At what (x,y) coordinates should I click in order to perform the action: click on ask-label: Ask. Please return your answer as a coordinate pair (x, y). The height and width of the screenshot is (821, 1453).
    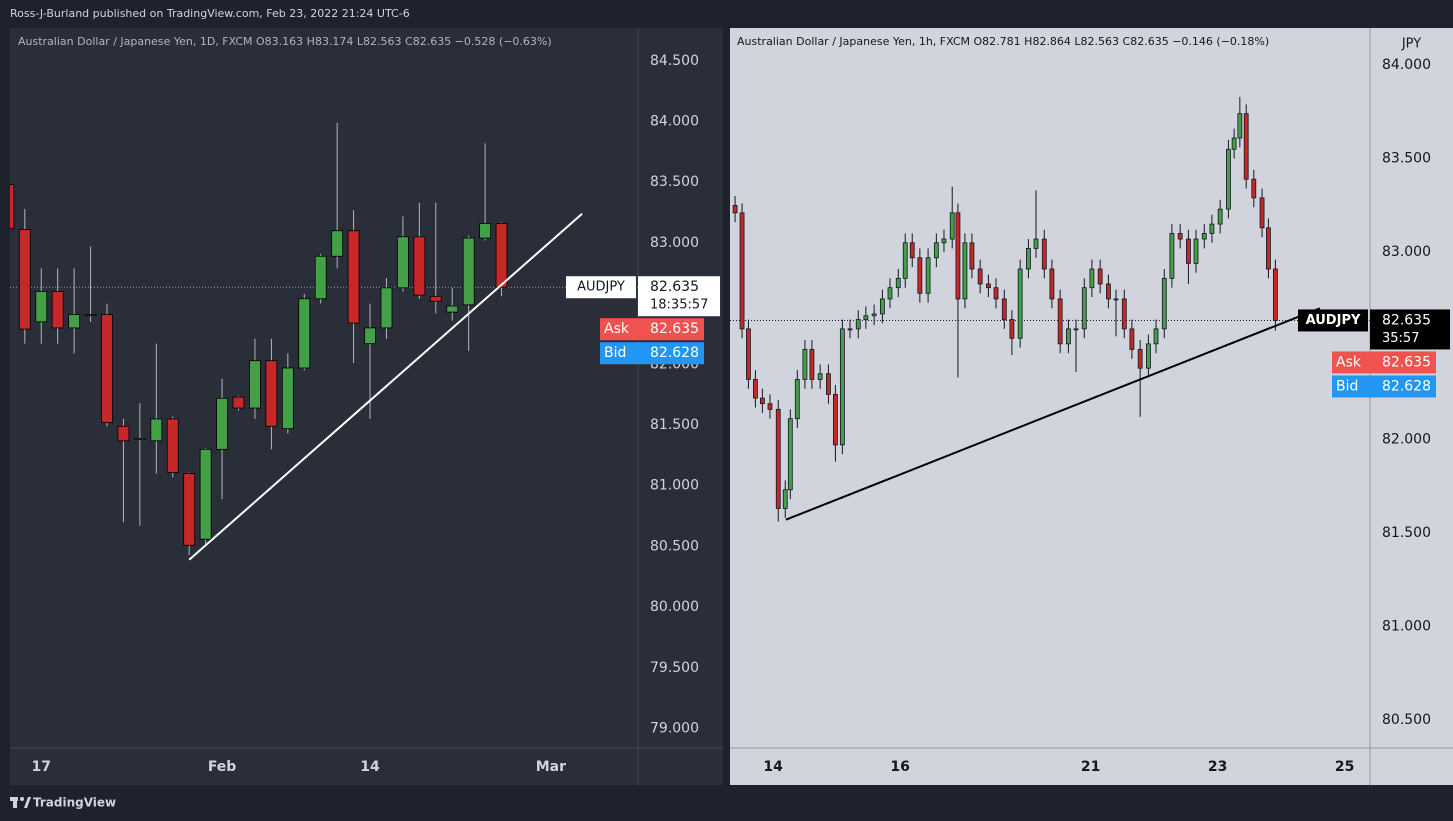
    Looking at the image, I should click on (1349, 362).